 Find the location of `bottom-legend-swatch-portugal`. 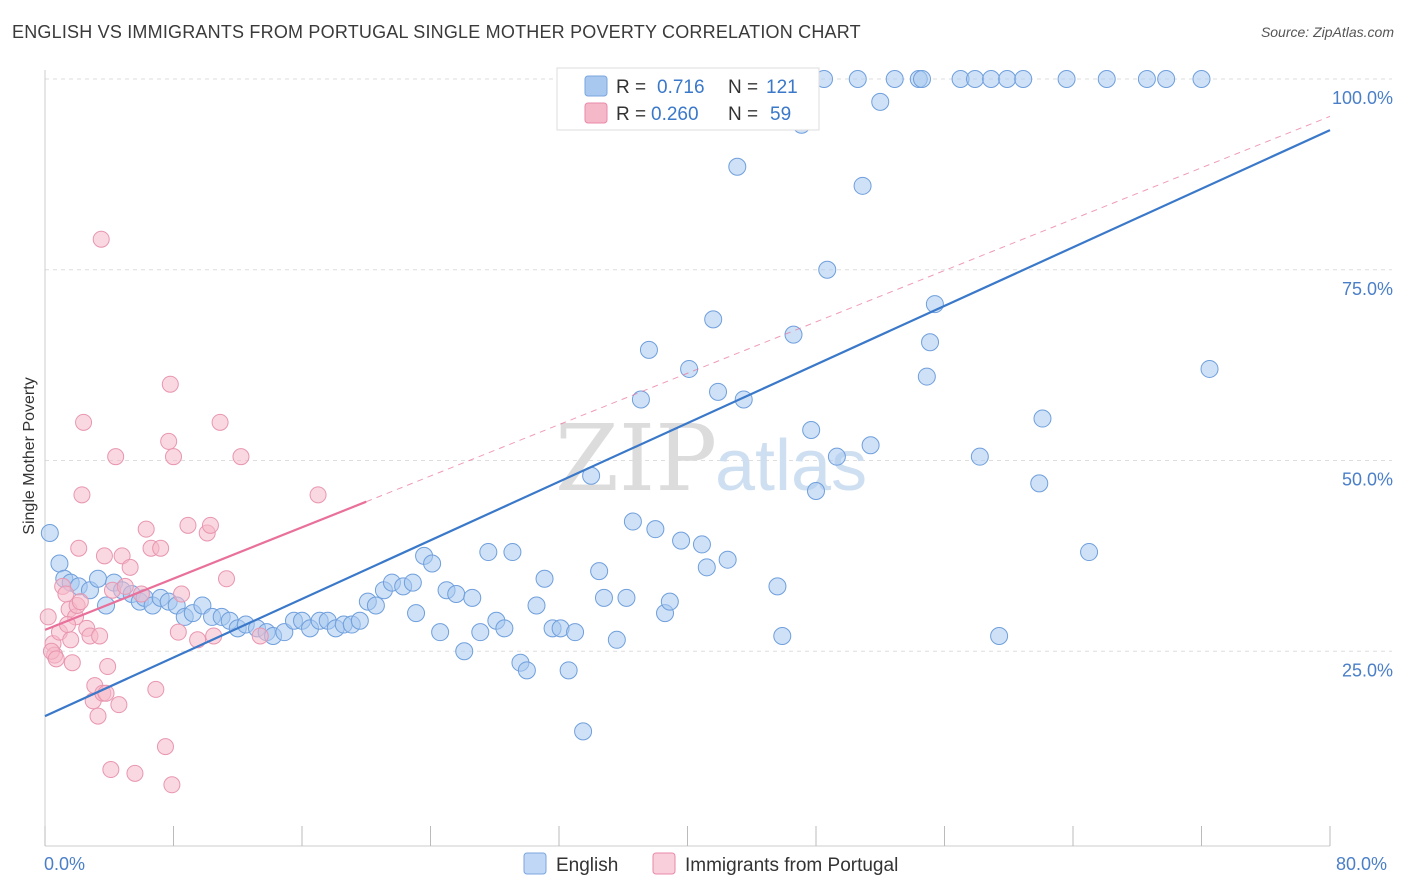

bottom-legend-swatch-portugal is located at coordinates (664, 863).